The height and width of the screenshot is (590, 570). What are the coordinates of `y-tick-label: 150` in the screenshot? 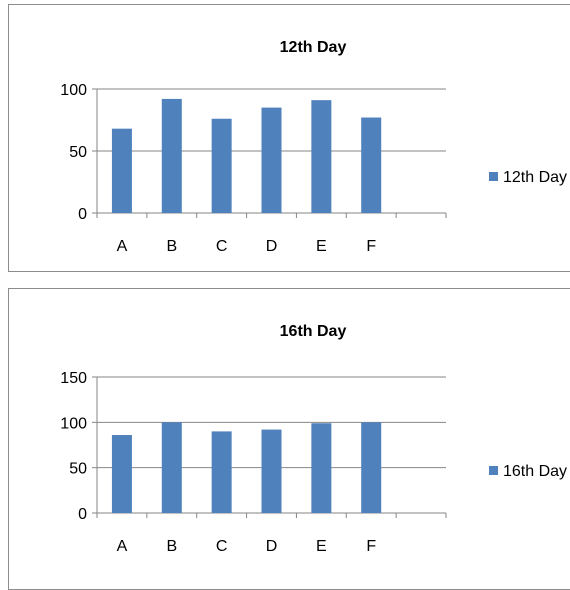 It's located at (73, 378).